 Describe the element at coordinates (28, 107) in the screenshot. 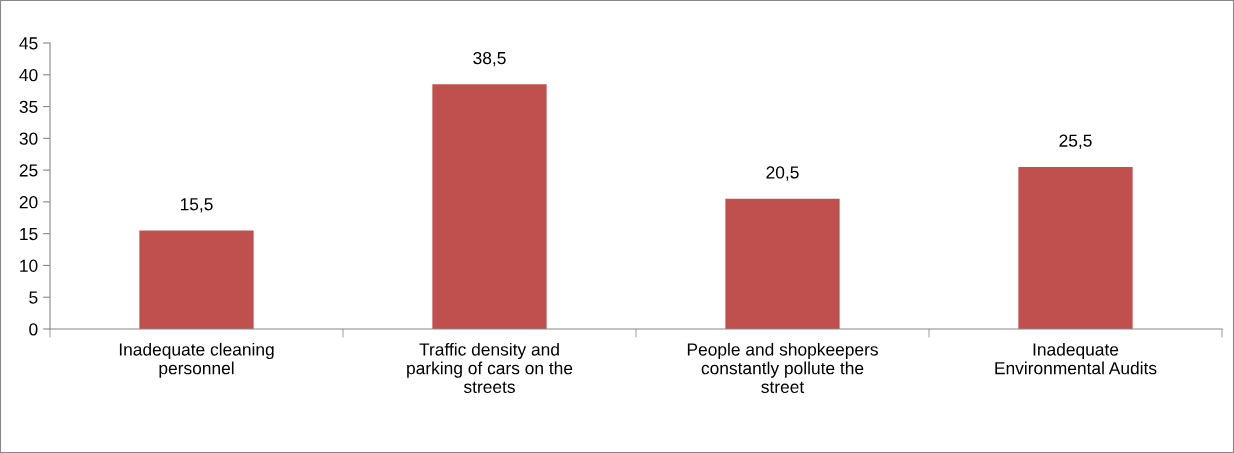

I see `y-tick-label: 35` at that location.